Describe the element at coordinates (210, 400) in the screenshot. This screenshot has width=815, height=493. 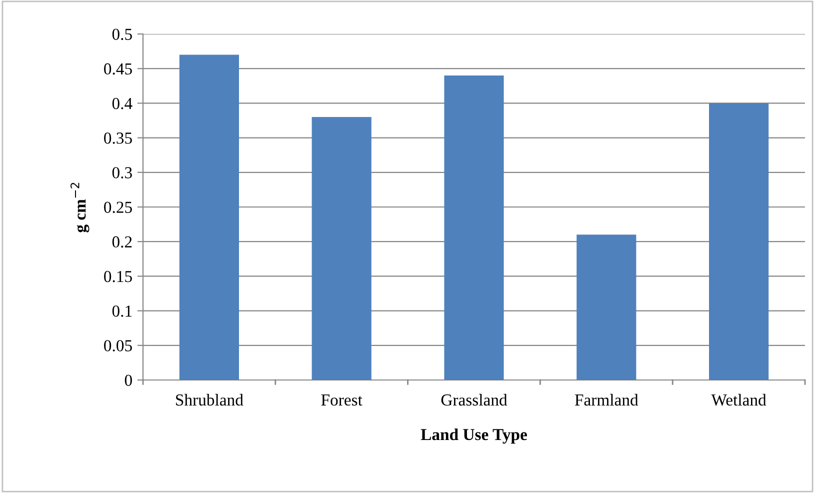
I see `x-tick-label: Shrubland` at that location.